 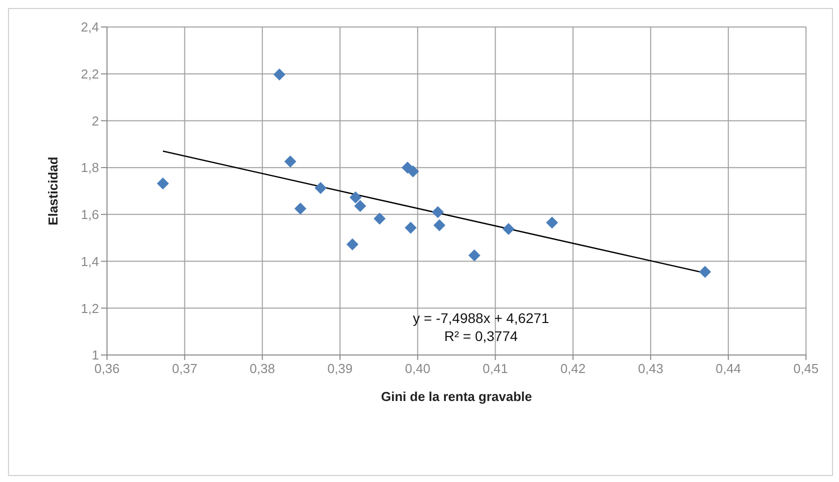 What do you see at coordinates (89, 27) in the screenshot?
I see `y-tick-label: 2,4` at bounding box center [89, 27].